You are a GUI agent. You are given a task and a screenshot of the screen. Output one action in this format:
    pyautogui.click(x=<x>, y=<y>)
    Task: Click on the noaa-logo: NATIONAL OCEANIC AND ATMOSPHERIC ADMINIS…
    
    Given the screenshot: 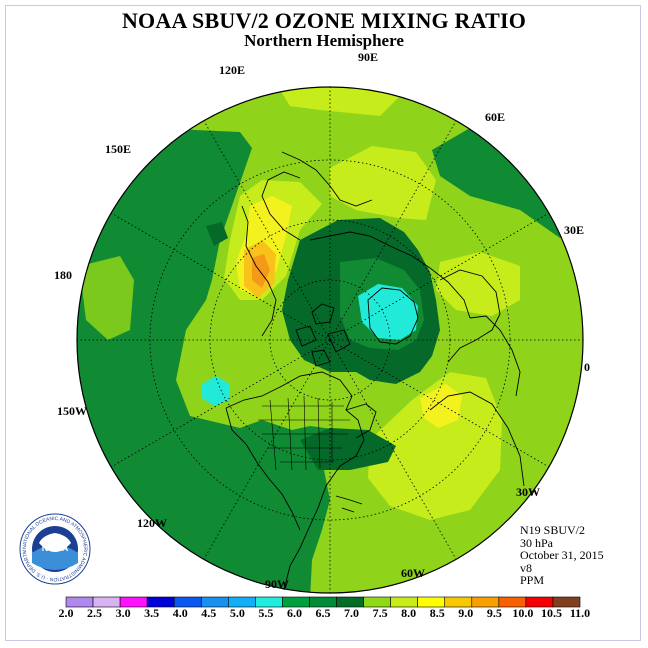 What is the action you would take?
    pyautogui.click(x=55, y=549)
    